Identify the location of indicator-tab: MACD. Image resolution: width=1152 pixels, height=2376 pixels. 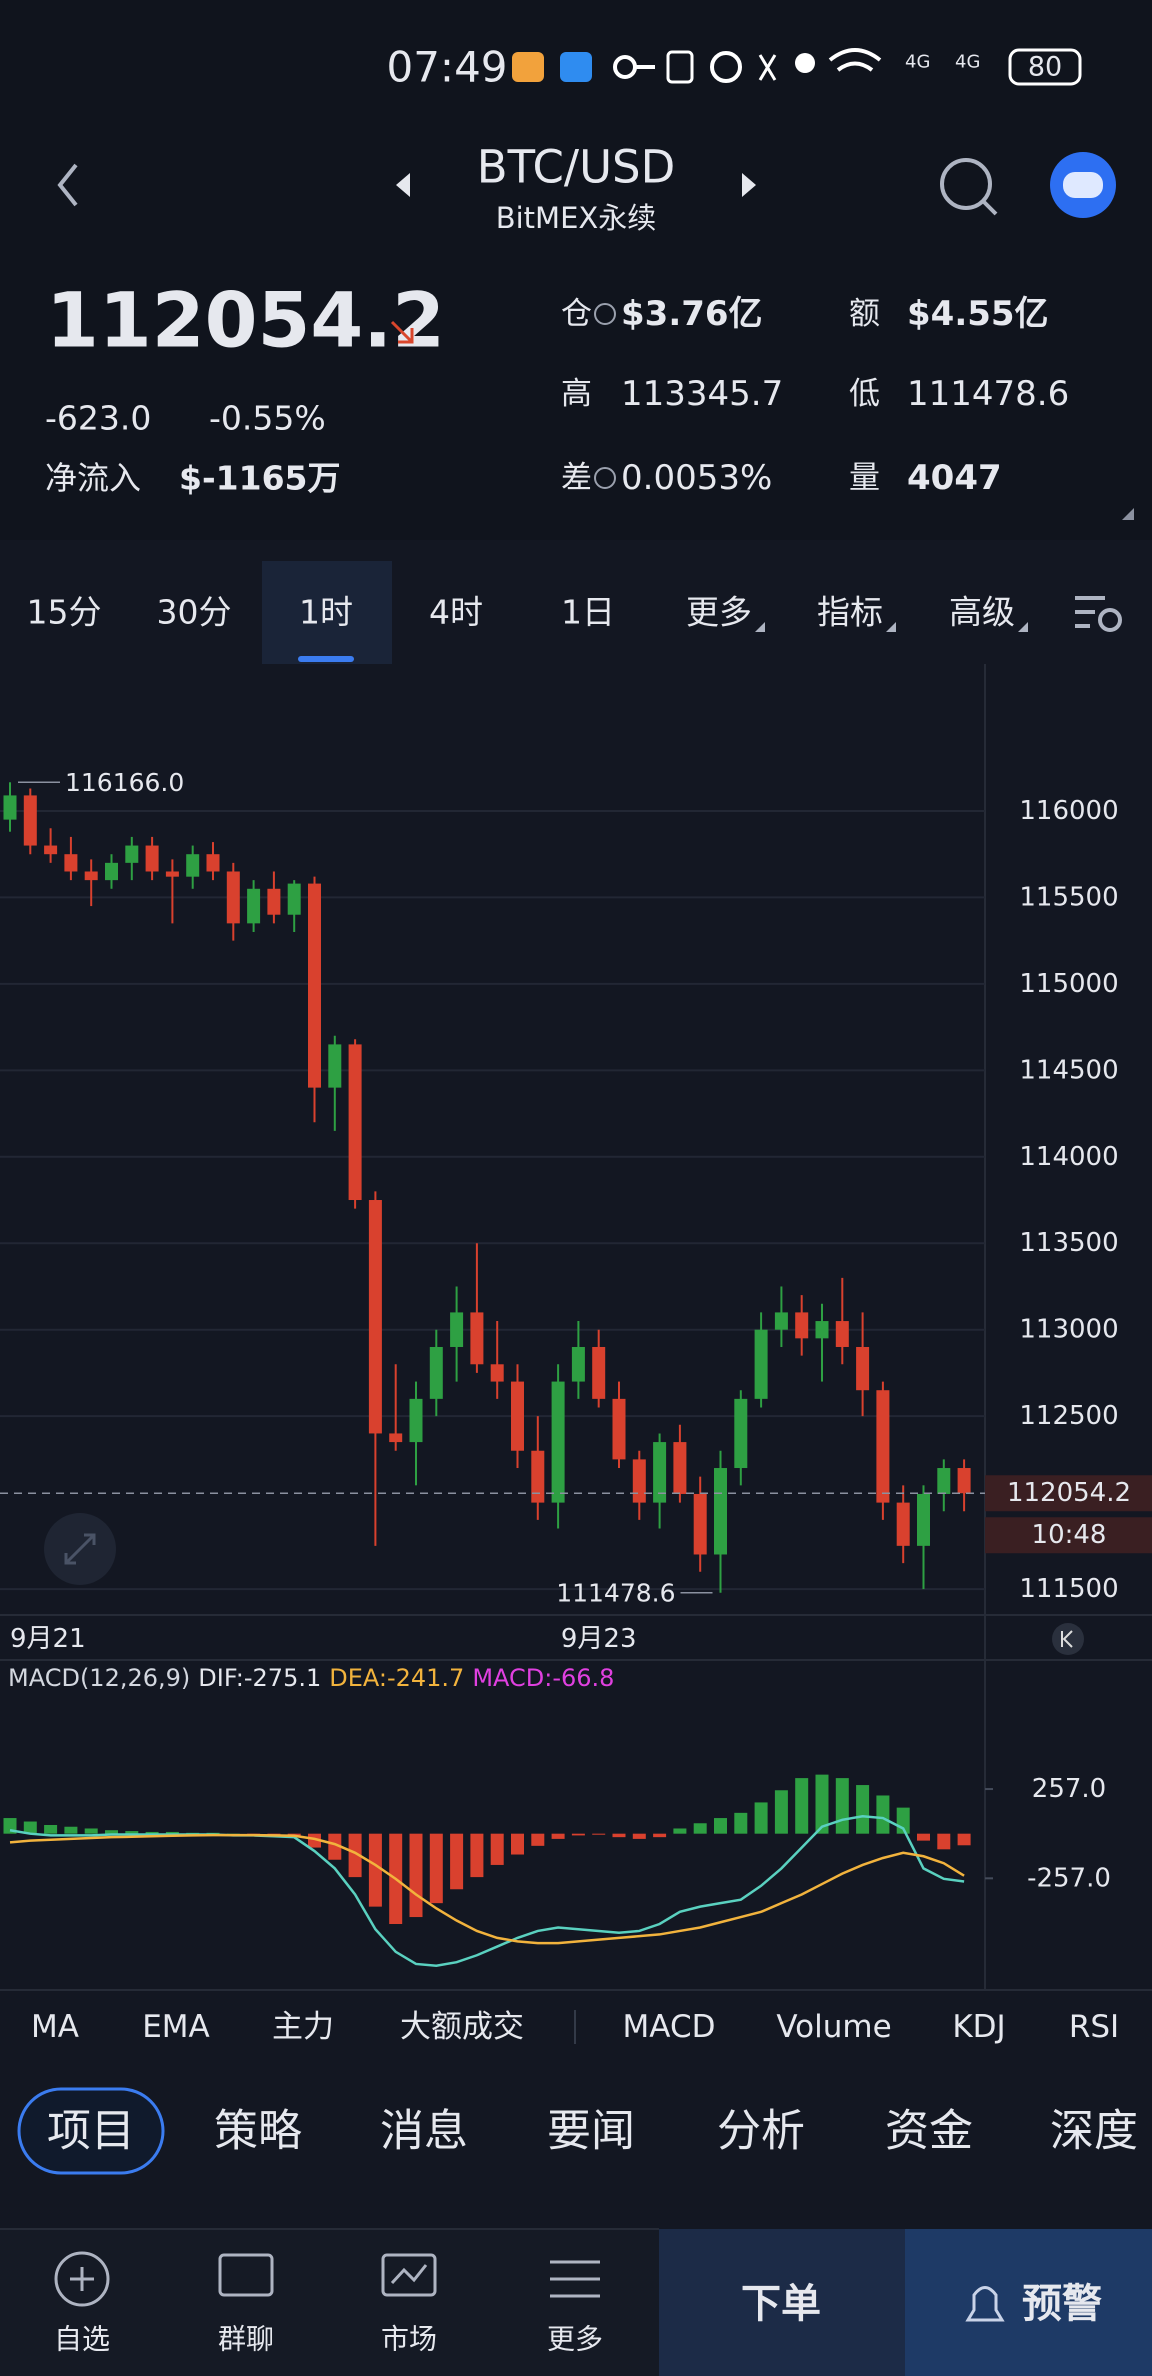
(669, 2027).